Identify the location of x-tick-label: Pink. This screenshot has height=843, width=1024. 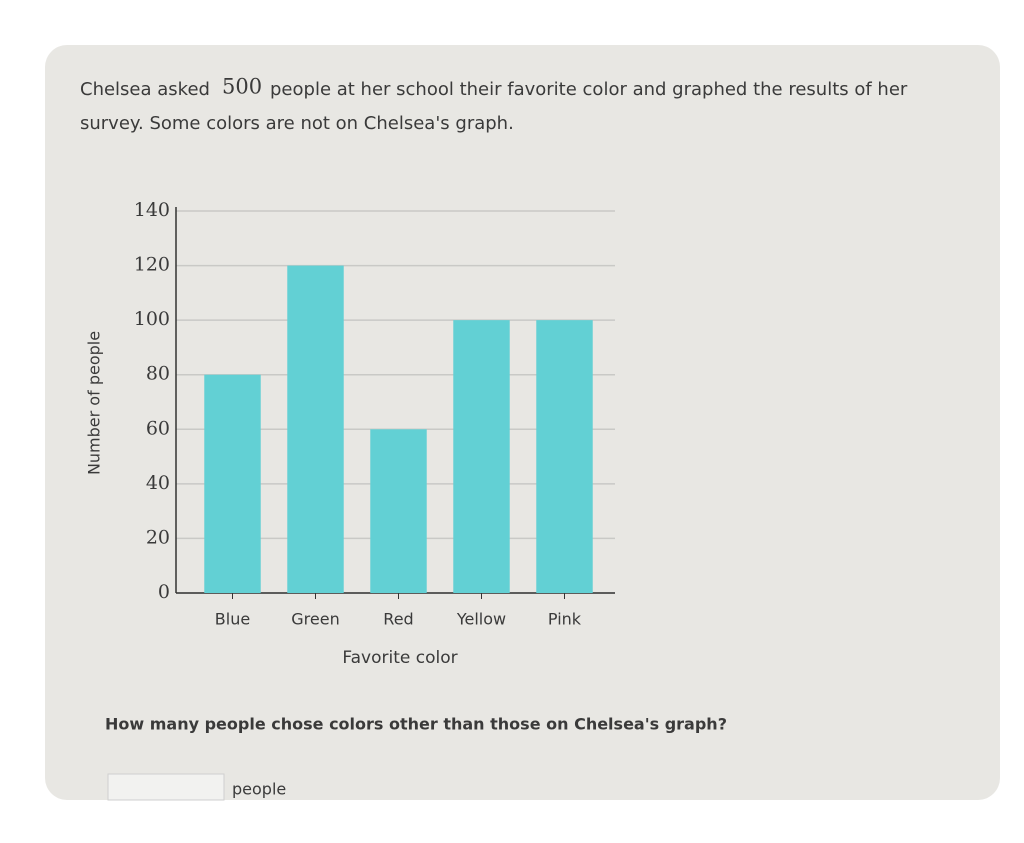
(565, 619).